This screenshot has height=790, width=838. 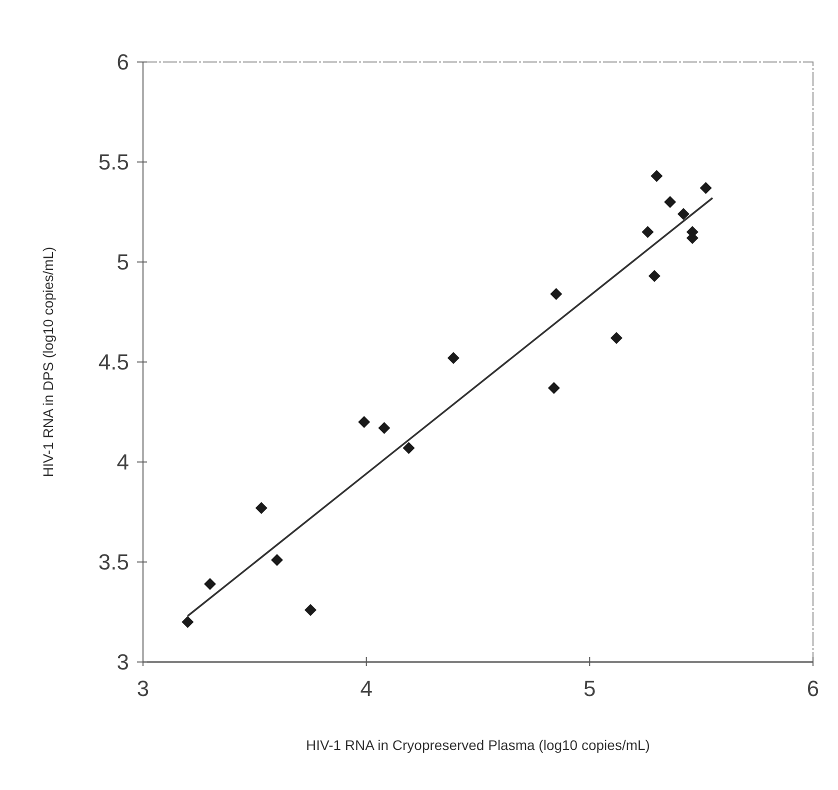 I want to click on y-tick-label: 6, so click(x=122, y=62).